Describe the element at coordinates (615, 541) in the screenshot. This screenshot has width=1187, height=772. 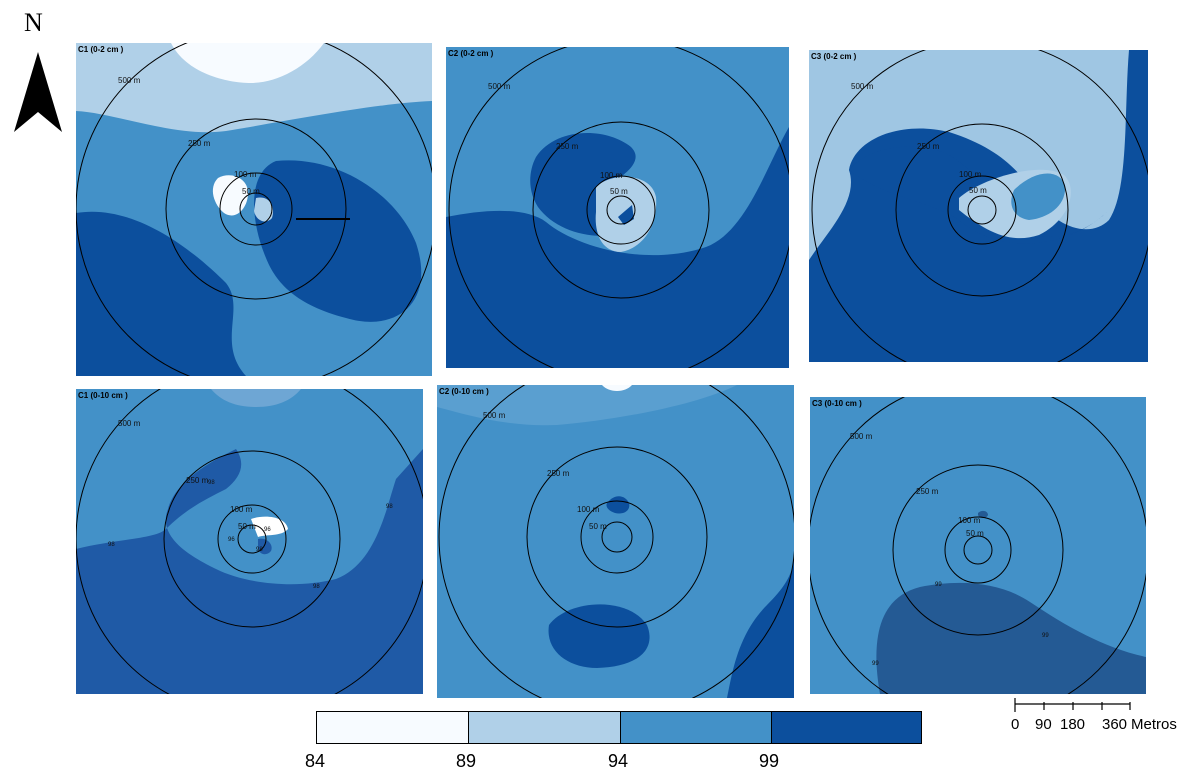
I see `map-panel-c2-0-10: 500 m 250 m 100 m 50 m C2 (0-10 cm )` at that location.